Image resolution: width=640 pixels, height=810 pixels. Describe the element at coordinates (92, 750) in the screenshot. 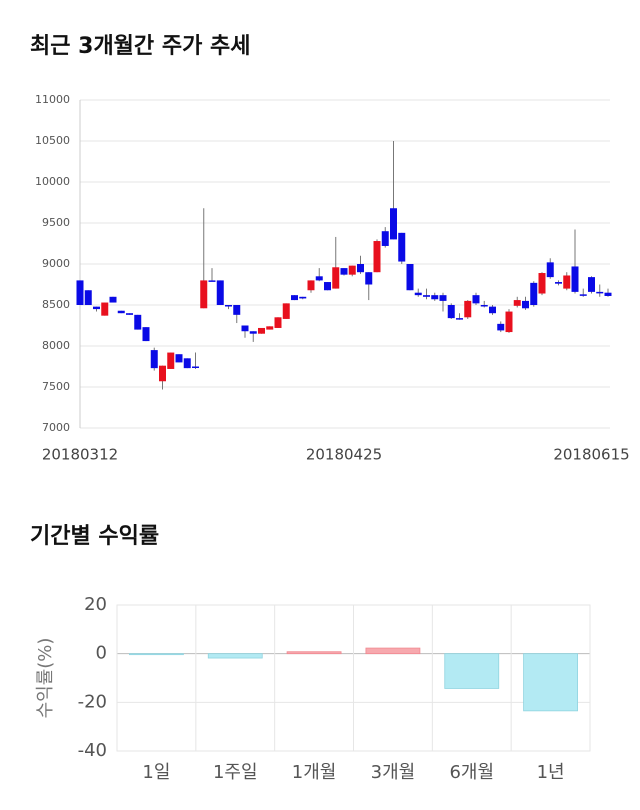

I see `y-tick-label: -40` at that location.